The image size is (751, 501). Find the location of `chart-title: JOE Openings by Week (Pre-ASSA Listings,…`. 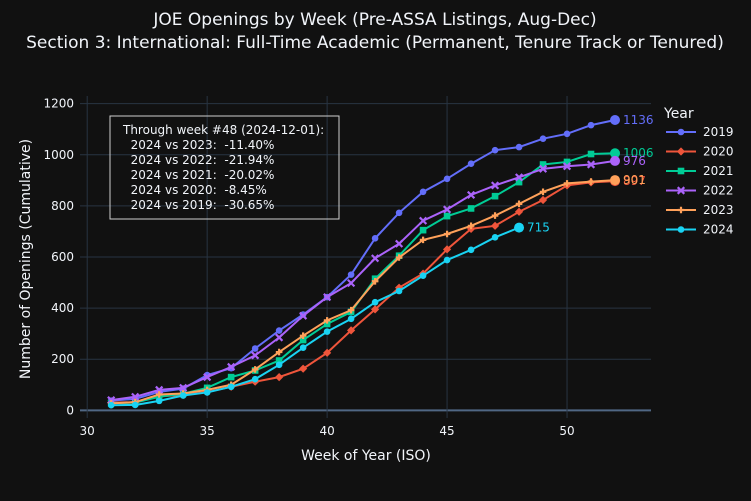

chart-title: JOE Openings by Week (Pre-ASSA Listings,… is located at coordinates (374, 20).